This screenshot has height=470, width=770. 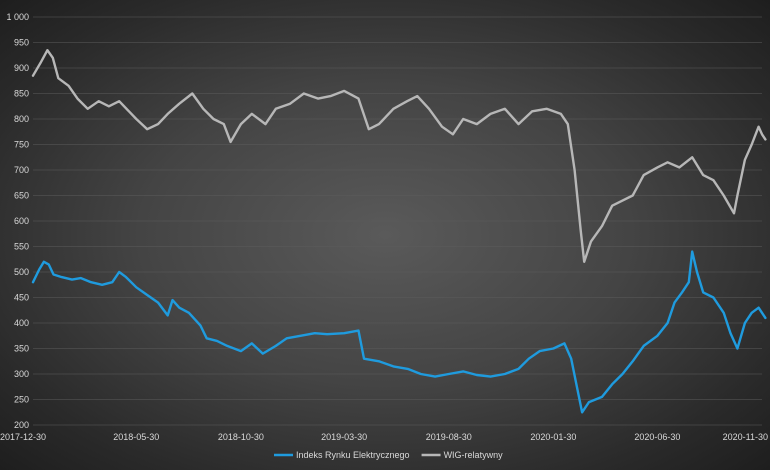 What do you see at coordinates (21, 400) in the screenshot?
I see `y-tick-label: 250` at bounding box center [21, 400].